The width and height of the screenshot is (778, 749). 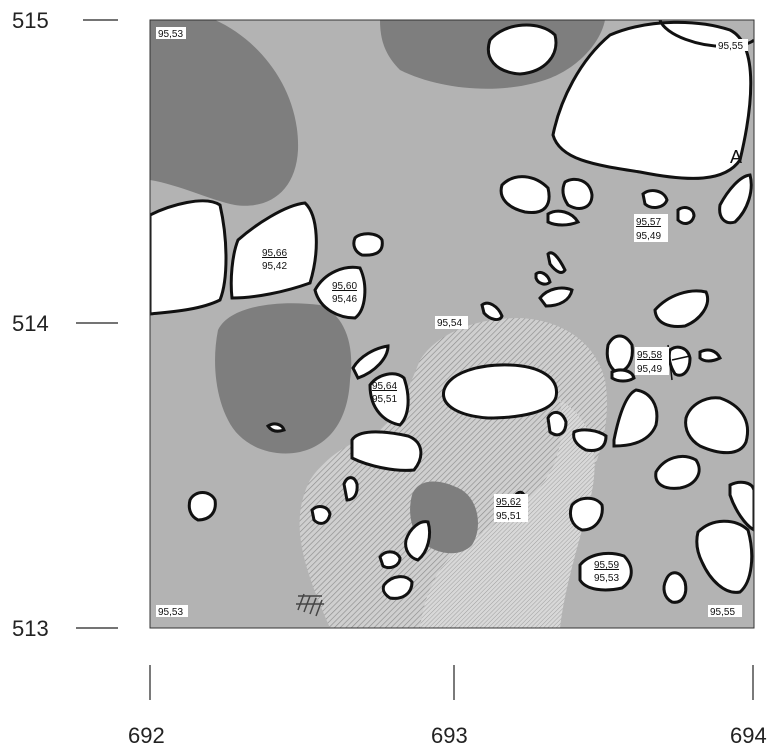 What do you see at coordinates (274, 253) in the screenshot?
I see `elevation-top: 95,66` at bounding box center [274, 253].